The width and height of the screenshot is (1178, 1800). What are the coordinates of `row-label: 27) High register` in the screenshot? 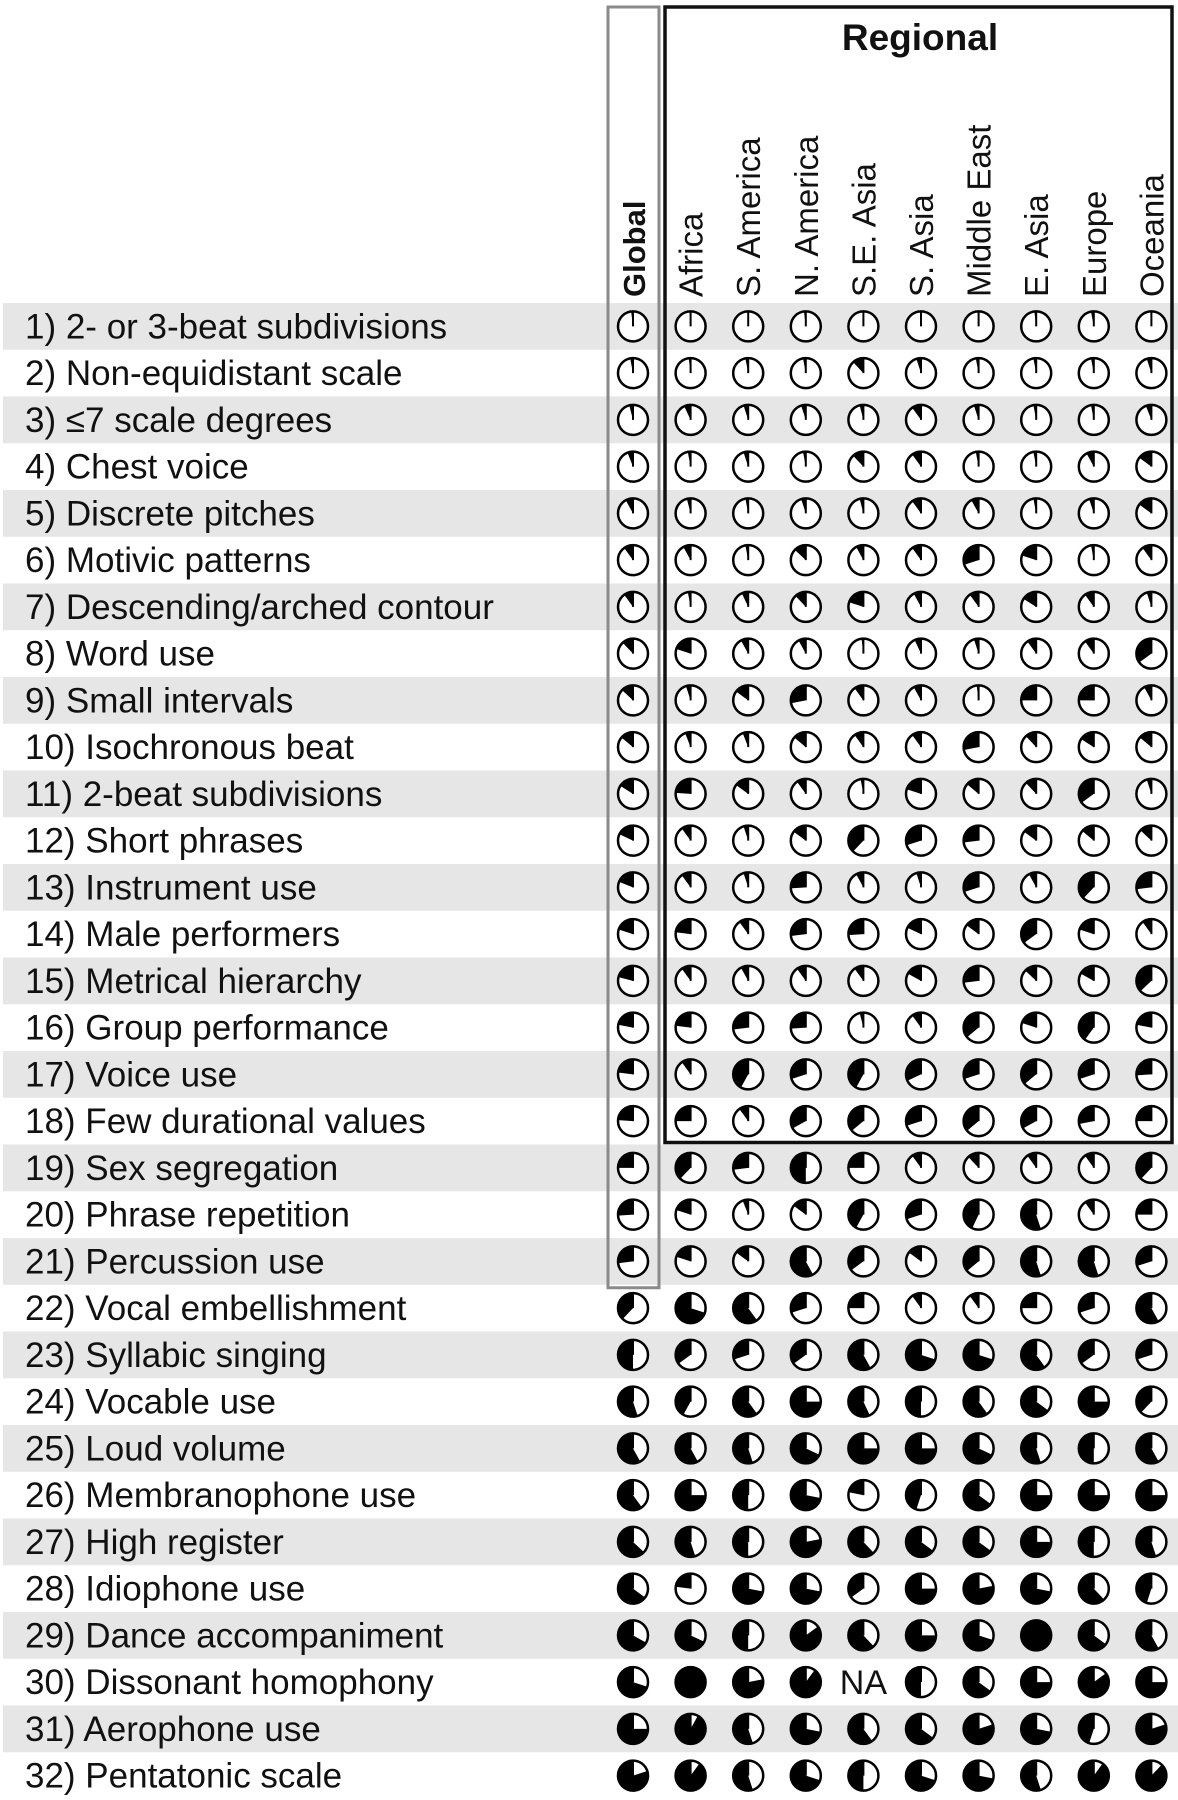 It's located at (154, 1542).